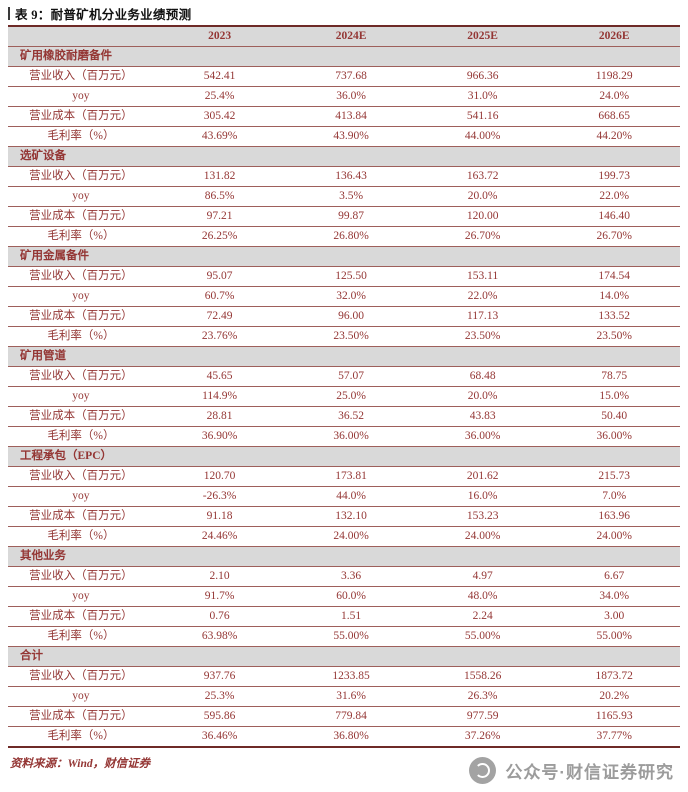 The height and width of the screenshot is (792, 688). What do you see at coordinates (344, 336) in the screenshot?
I see `data-row: 毛利率（%） 23.76% 23.50% 23.50% 23.50%` at bounding box center [344, 336].